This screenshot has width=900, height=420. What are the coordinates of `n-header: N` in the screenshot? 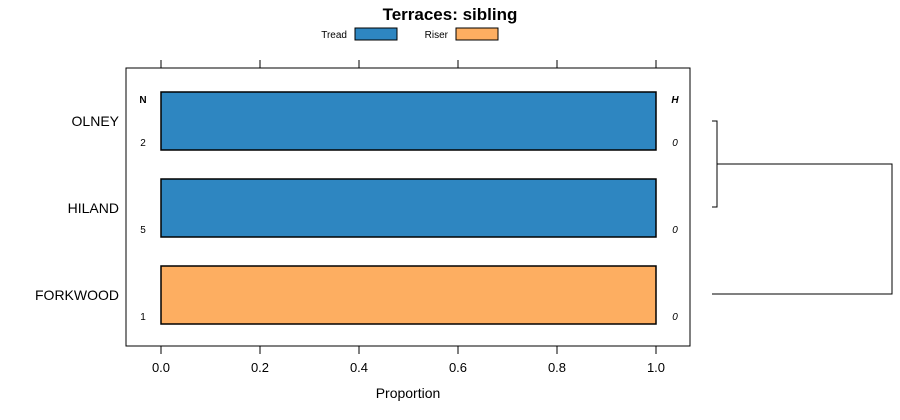 It's located at (142, 100).